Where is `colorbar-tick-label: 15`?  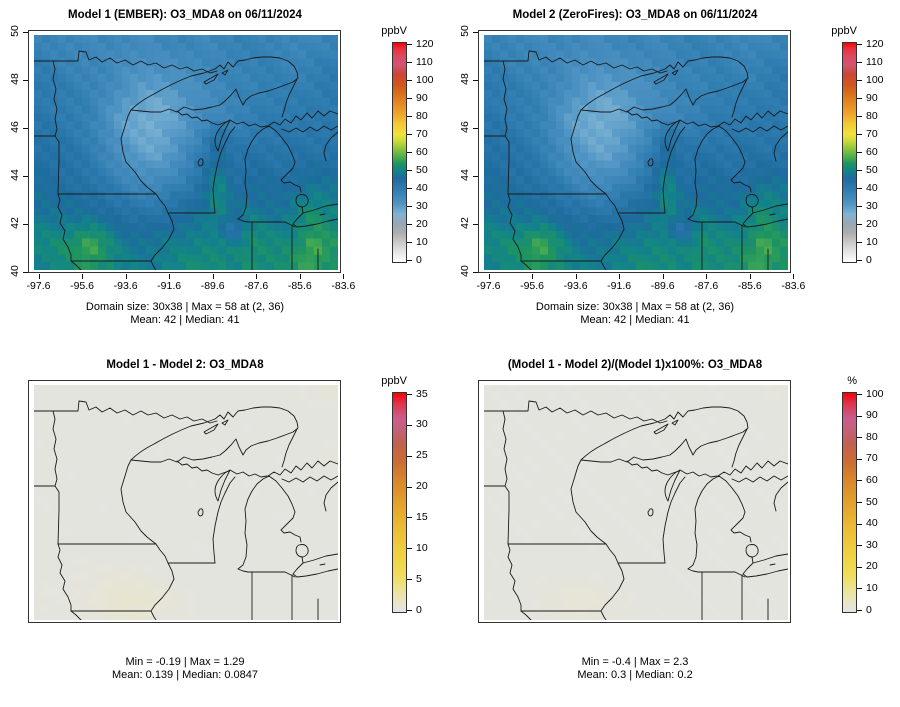 colorbar-tick-label: 15 is located at coordinates (422, 516).